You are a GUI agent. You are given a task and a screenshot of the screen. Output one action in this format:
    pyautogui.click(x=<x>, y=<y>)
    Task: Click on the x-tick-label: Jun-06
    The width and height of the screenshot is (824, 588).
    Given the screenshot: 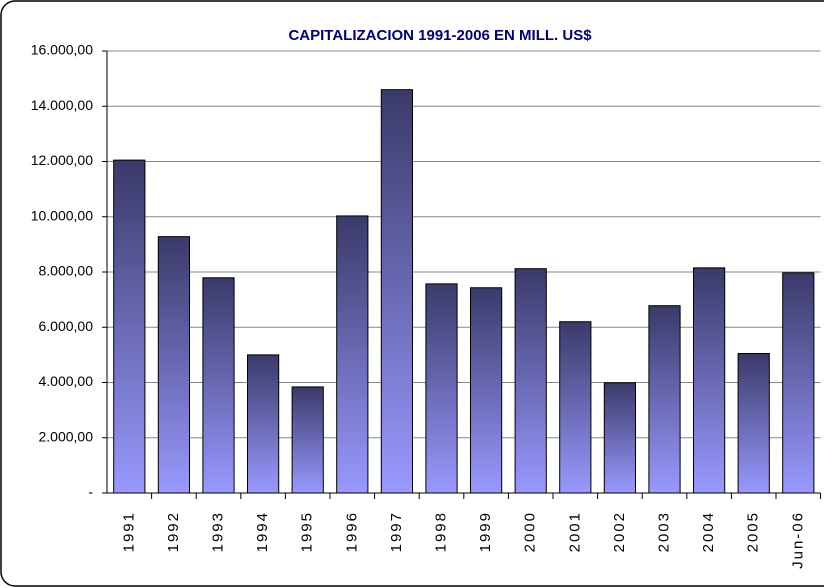 What is the action you would take?
    pyautogui.click(x=797, y=540)
    